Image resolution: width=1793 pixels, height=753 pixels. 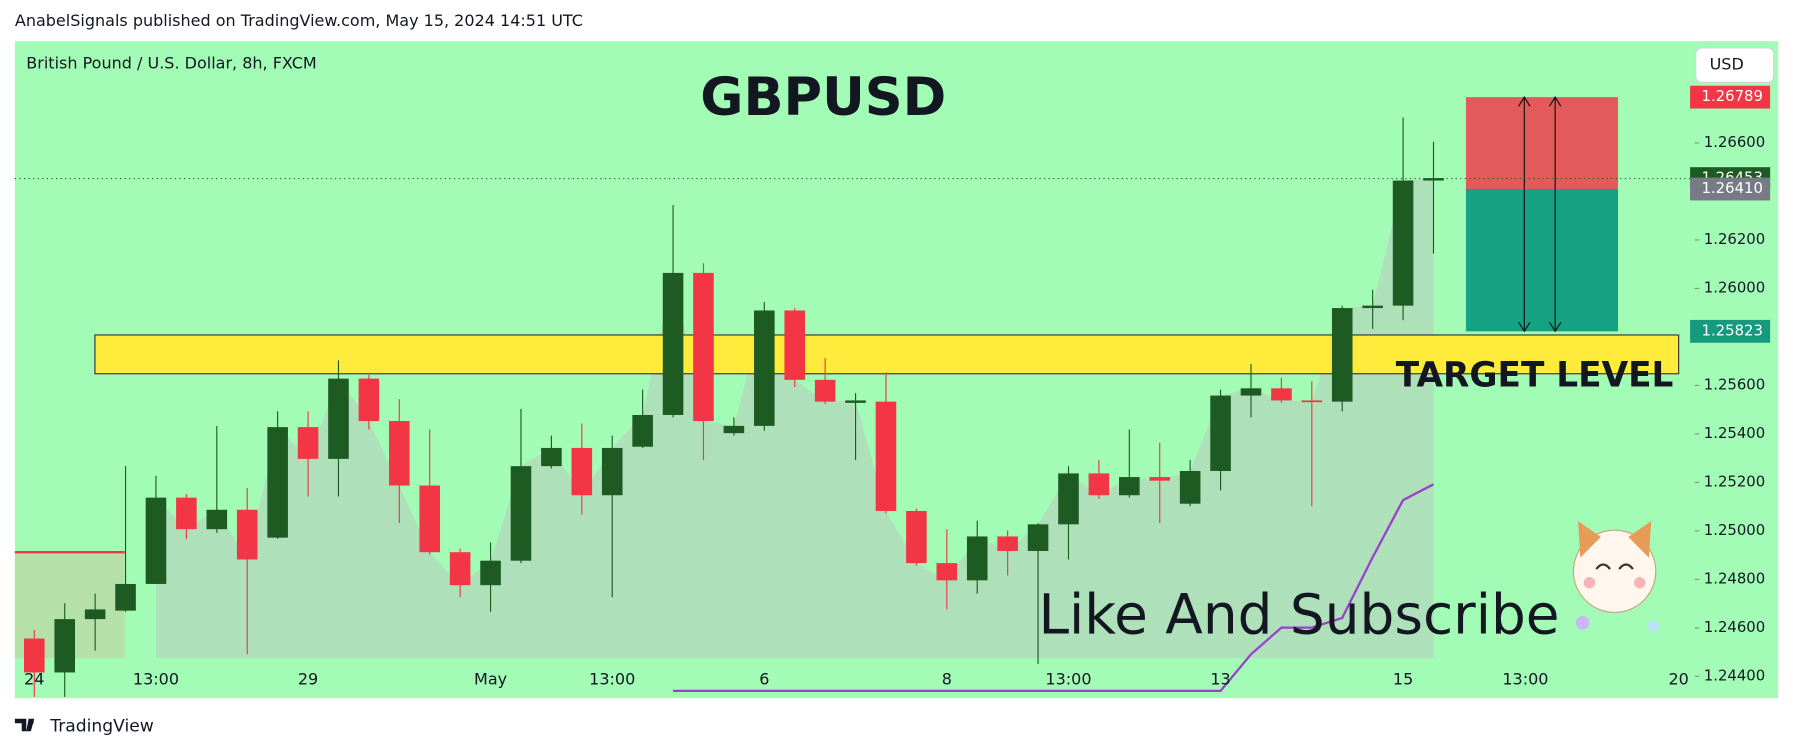 What do you see at coordinates (1734, 675) in the screenshot?
I see `y-tick-label: 1.24400` at bounding box center [1734, 675].